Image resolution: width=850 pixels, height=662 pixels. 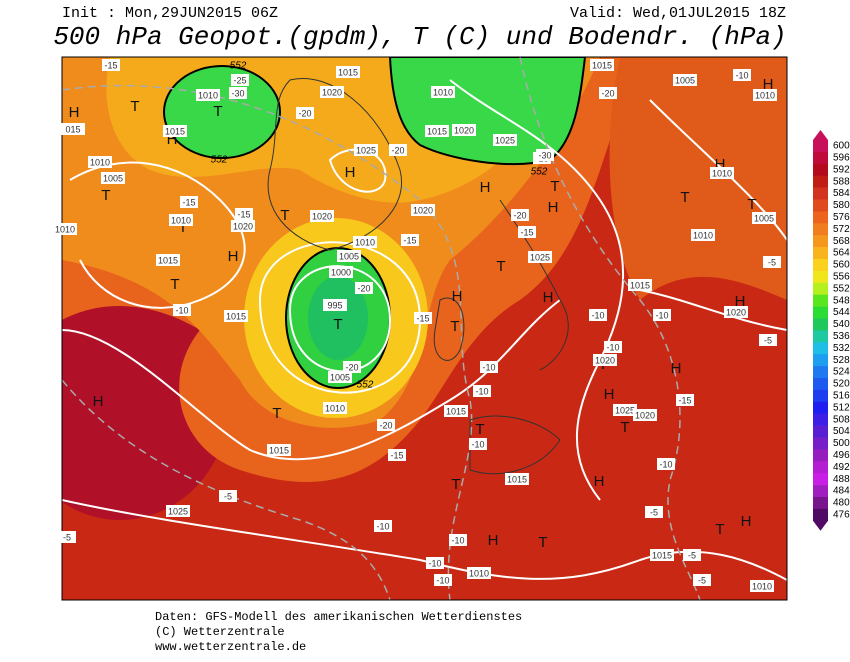 What do you see at coordinates (841, 169) in the screenshot?
I see `colorbar-label: 592` at bounding box center [841, 169].